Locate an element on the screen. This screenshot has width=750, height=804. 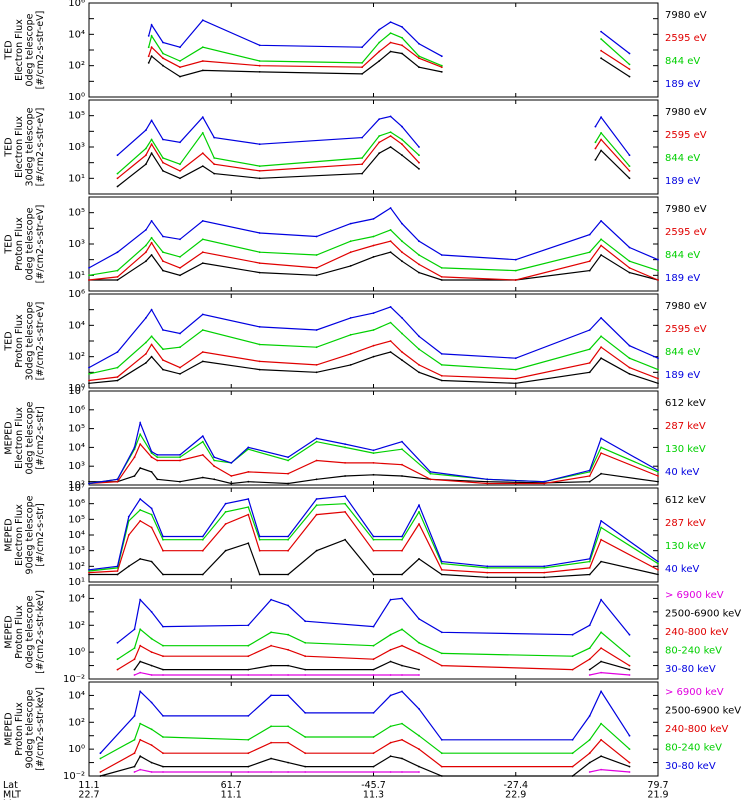
y-tick-label: 10² is located at coordinates (76, 485).